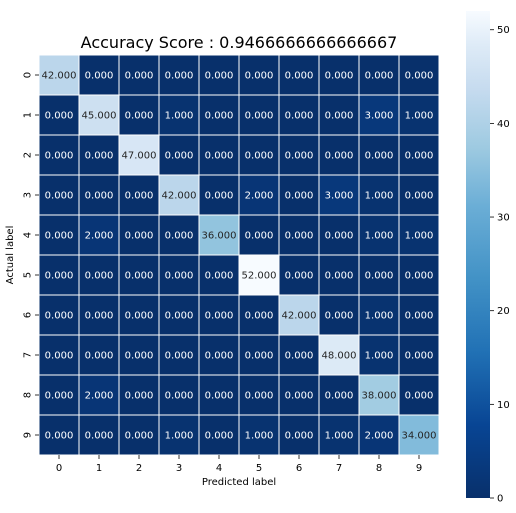  I want to click on cell-value-label: 48.000, so click(339, 356).